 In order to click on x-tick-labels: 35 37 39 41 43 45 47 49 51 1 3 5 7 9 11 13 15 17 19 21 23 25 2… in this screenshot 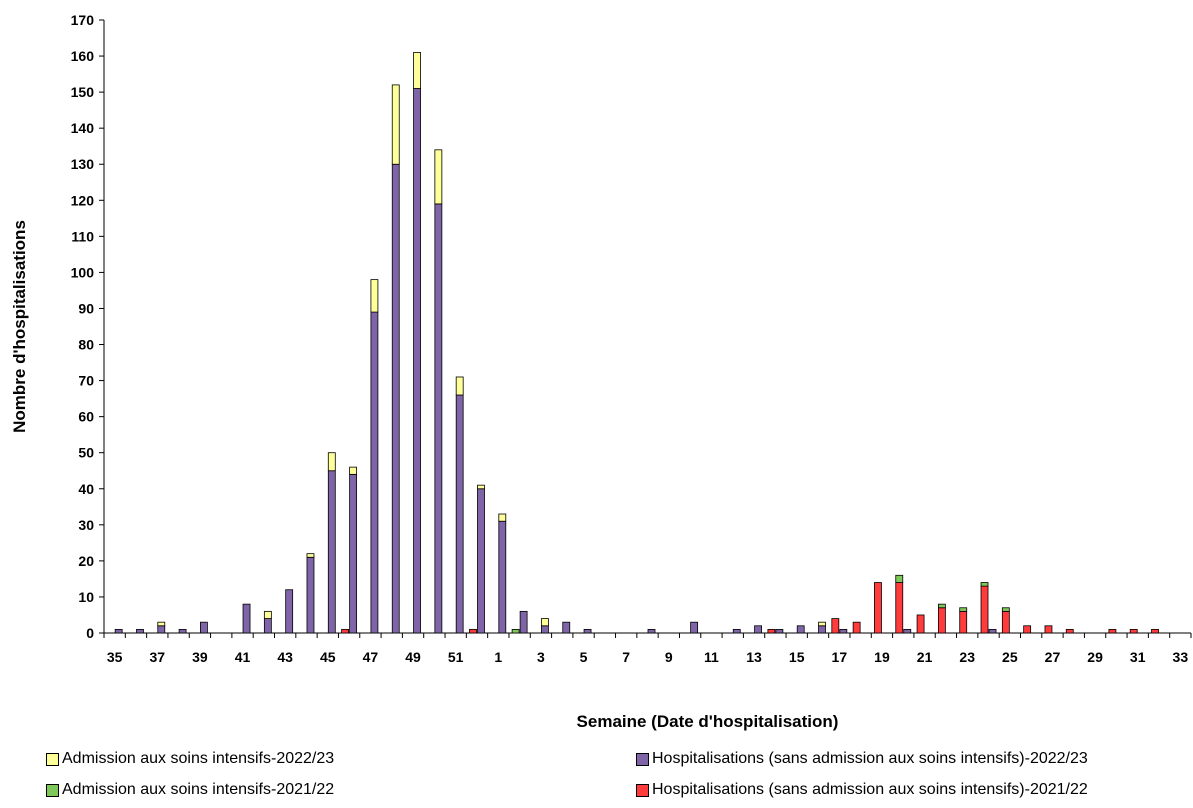, I will do `click(647, 657)`.